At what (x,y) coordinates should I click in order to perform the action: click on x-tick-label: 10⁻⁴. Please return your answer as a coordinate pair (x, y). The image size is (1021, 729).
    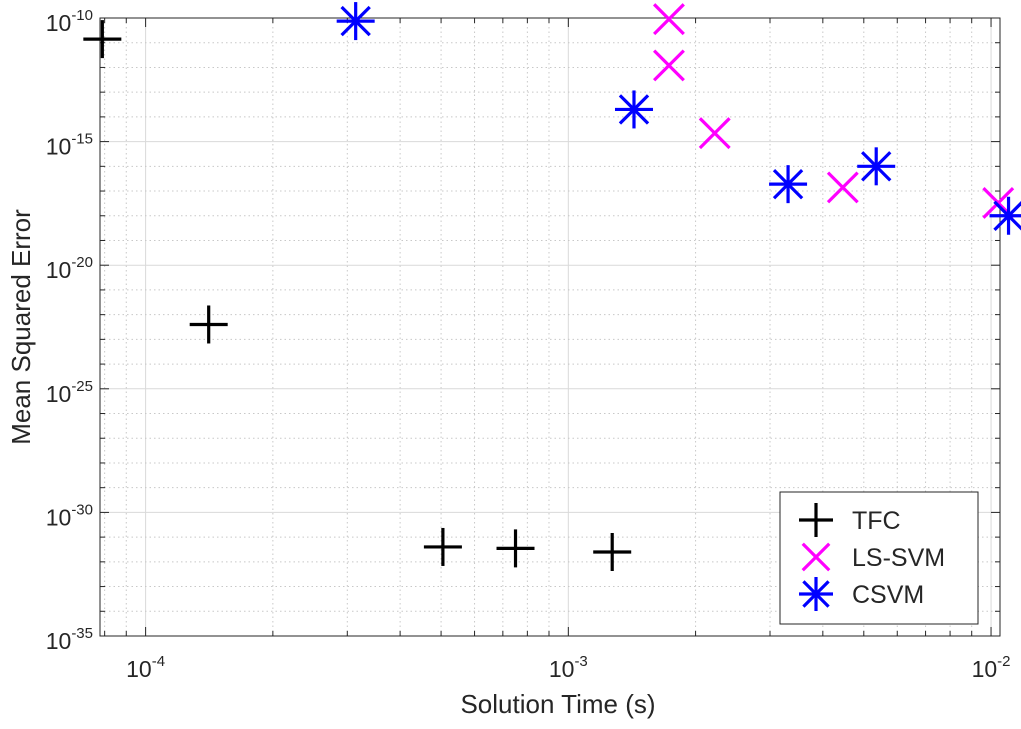
    Looking at the image, I should click on (145, 667).